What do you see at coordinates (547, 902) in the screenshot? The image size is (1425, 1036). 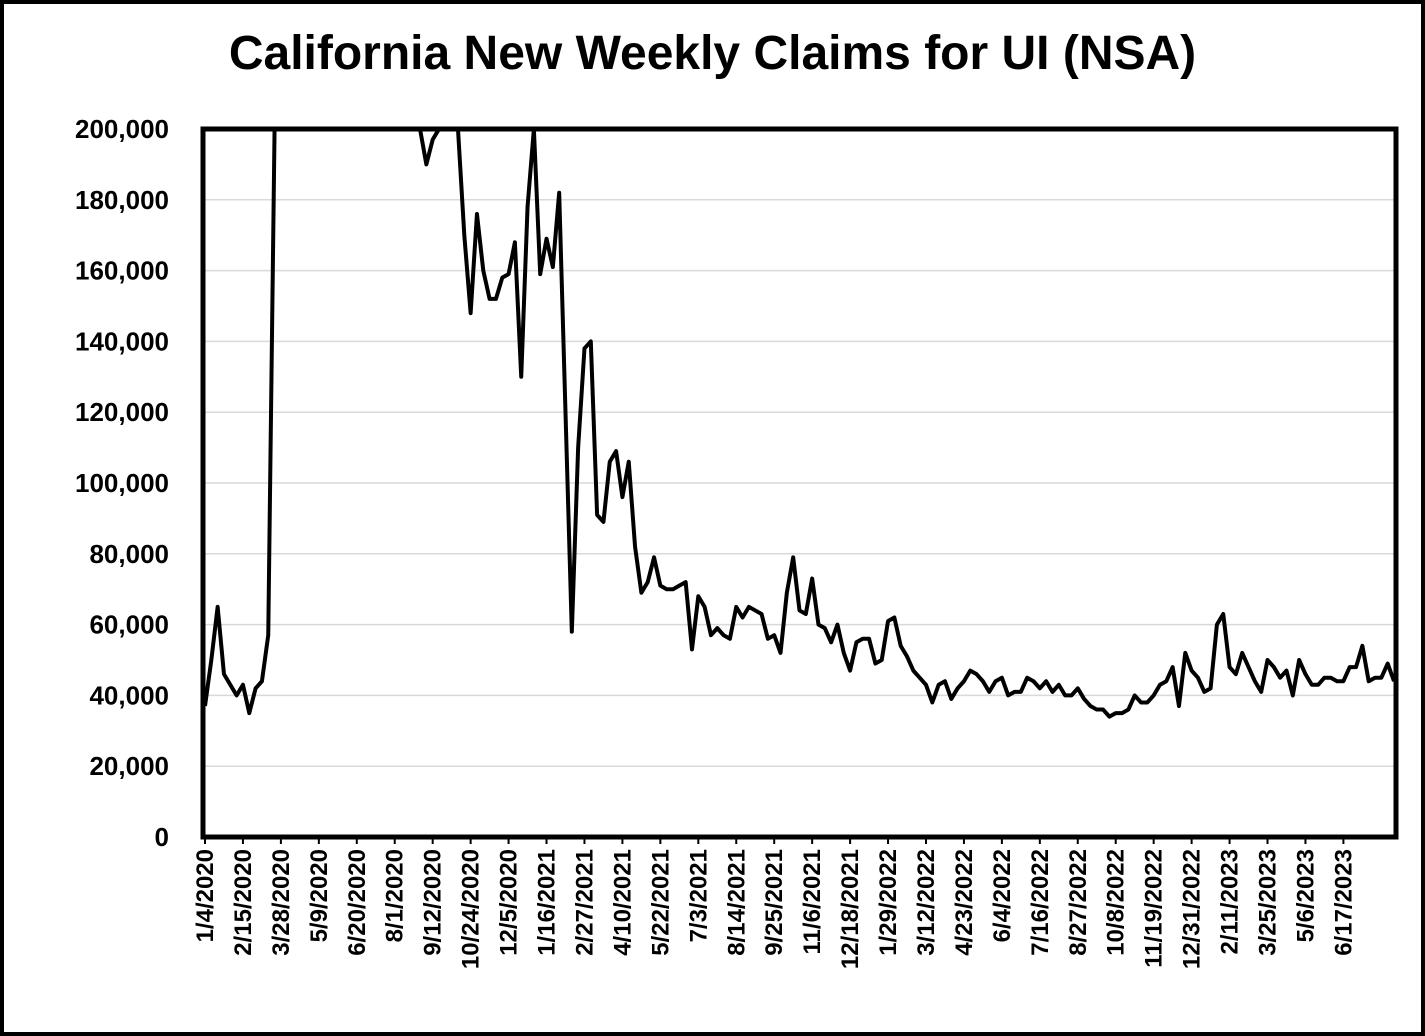 I see `x-tick-label: 1/16/2021` at bounding box center [547, 902].